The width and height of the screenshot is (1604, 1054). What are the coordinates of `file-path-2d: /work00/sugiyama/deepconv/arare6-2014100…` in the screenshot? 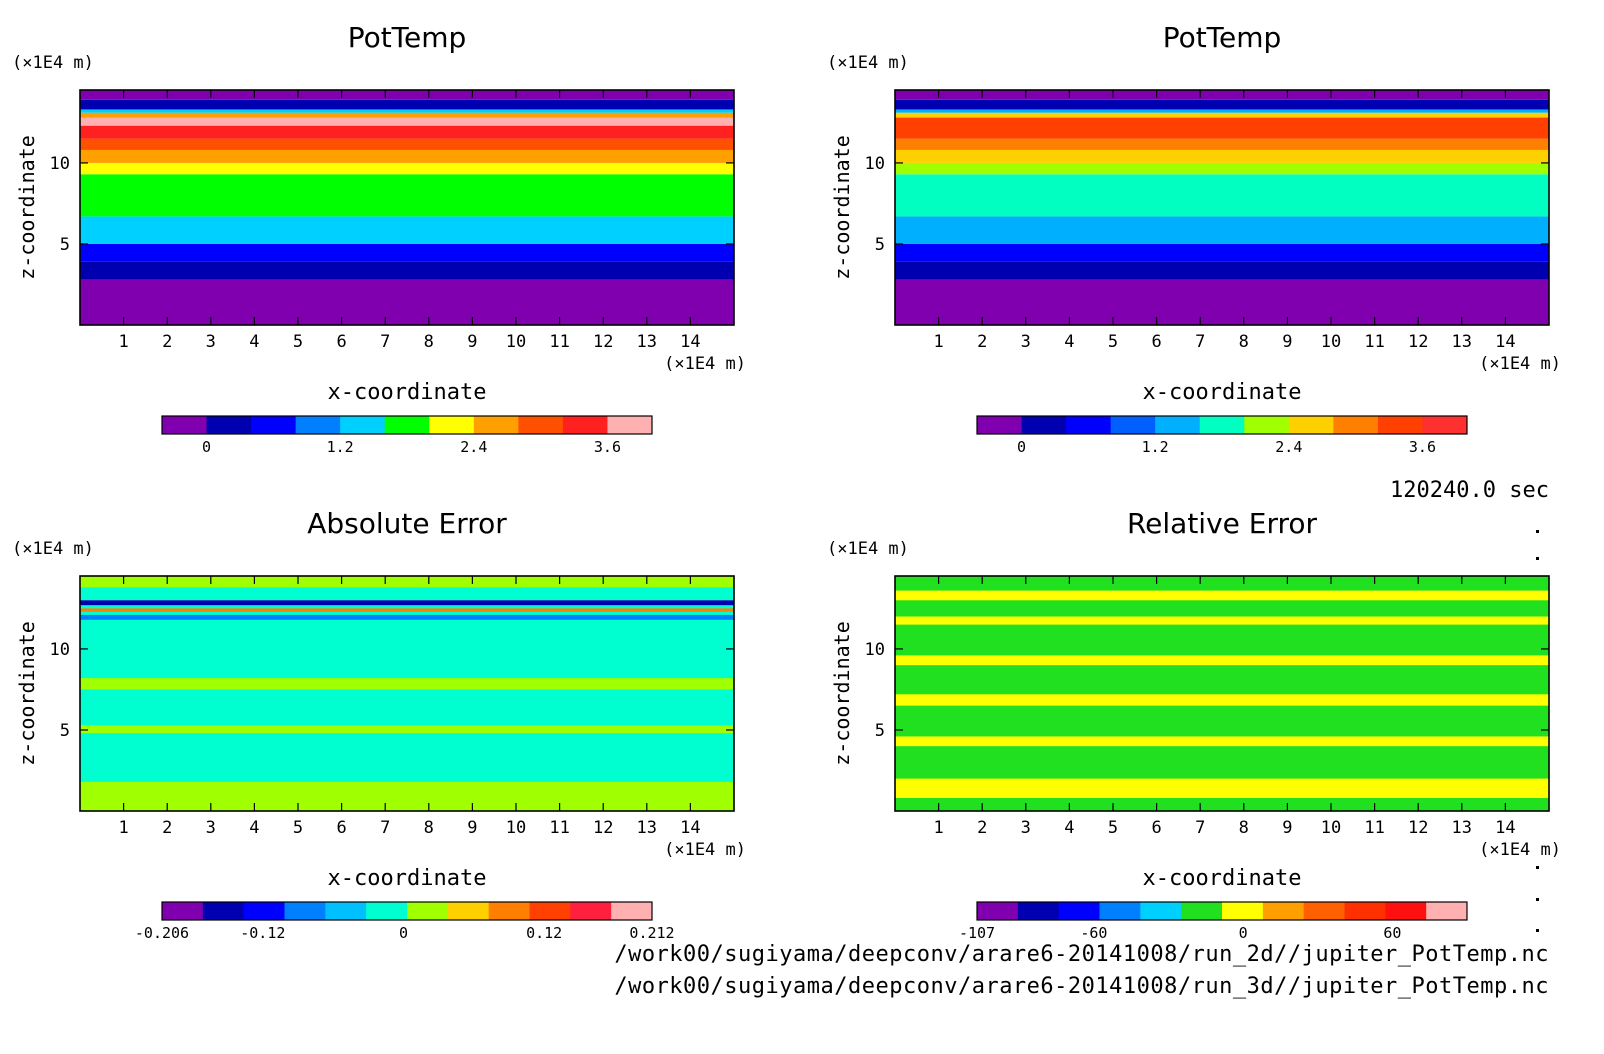 It's located at (1081, 954).